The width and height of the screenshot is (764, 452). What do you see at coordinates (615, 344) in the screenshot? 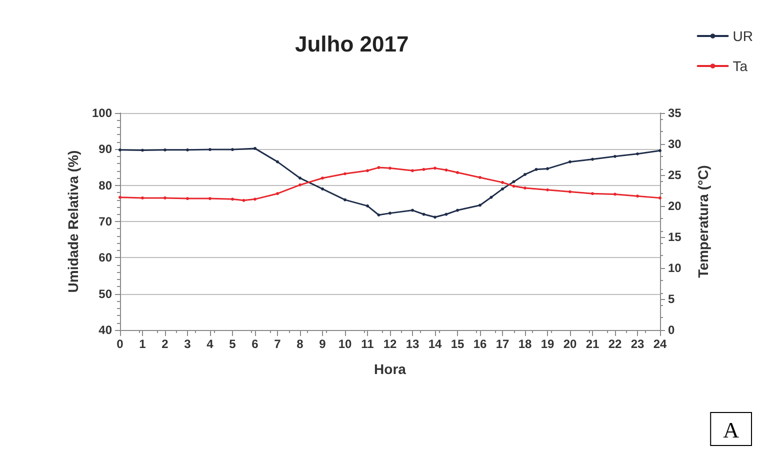
I see `x-tick-label: 22` at bounding box center [615, 344].